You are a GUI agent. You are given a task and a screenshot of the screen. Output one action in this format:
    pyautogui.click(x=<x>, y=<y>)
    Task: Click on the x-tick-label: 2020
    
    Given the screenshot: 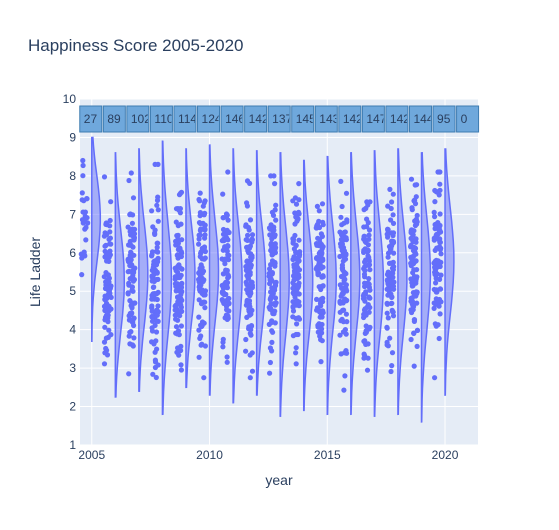 What is the action you would take?
    pyautogui.click(x=445, y=455)
    